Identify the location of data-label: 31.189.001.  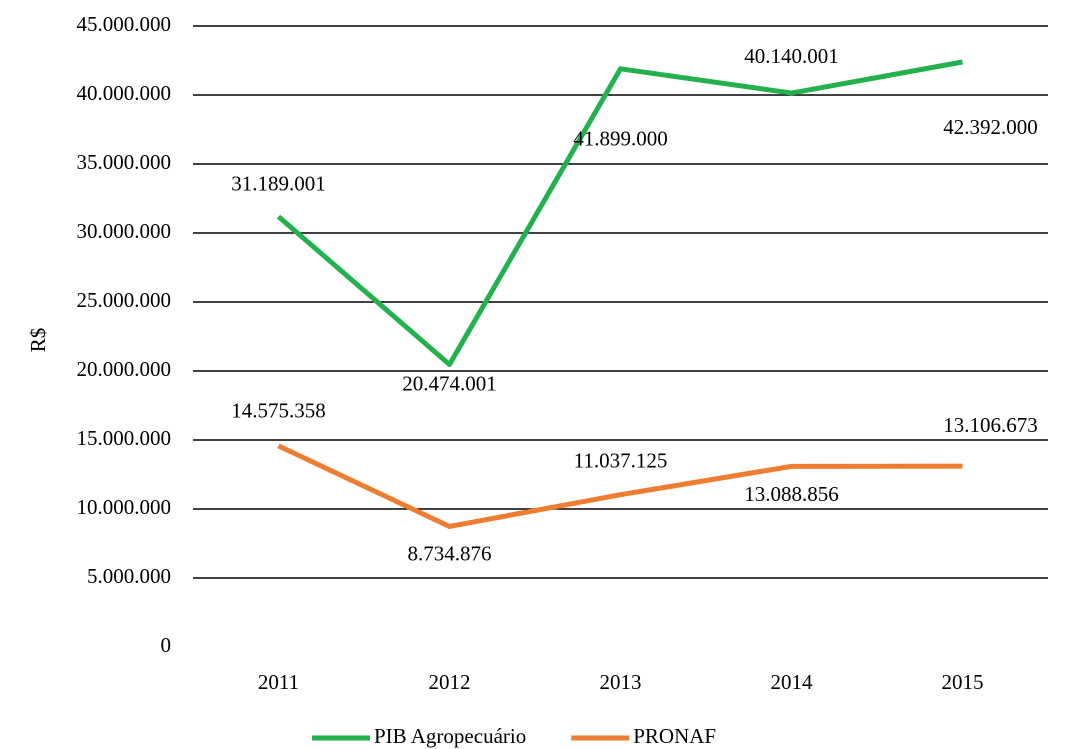
(278, 183).